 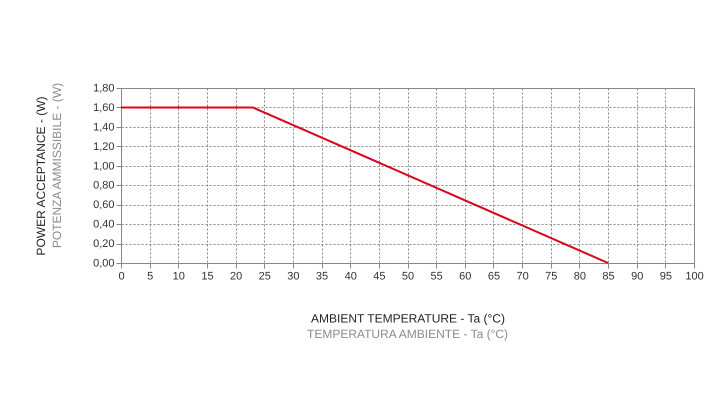 What do you see at coordinates (178, 276) in the screenshot?
I see `x-tick-label: 10` at bounding box center [178, 276].